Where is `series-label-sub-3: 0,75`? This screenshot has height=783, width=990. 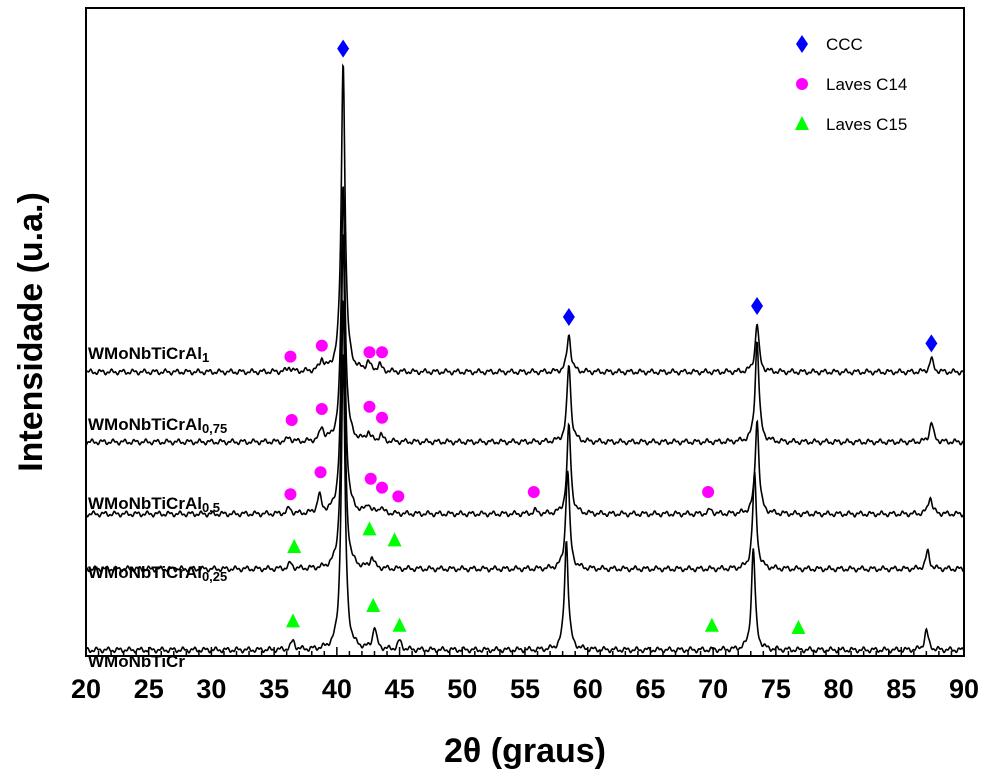
series-label-sub-3: 0,75 is located at coordinates (214, 428).